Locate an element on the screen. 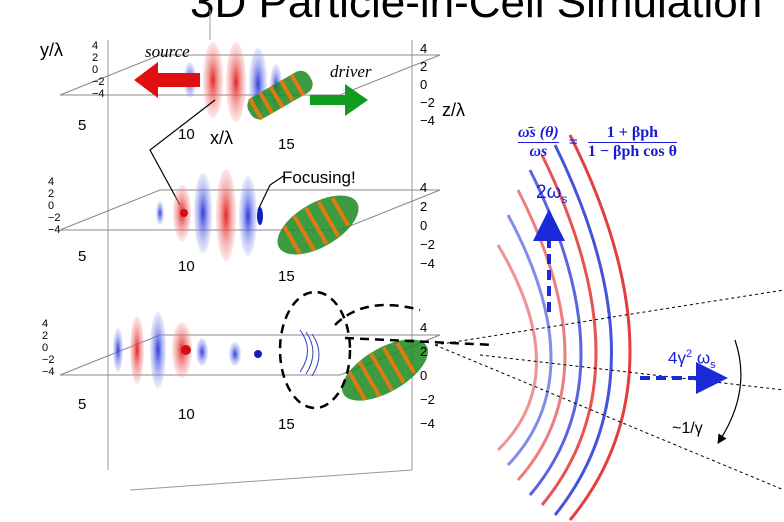 The image size is (784, 522). gamma-freq-tail: ω is located at coordinates (701, 358).